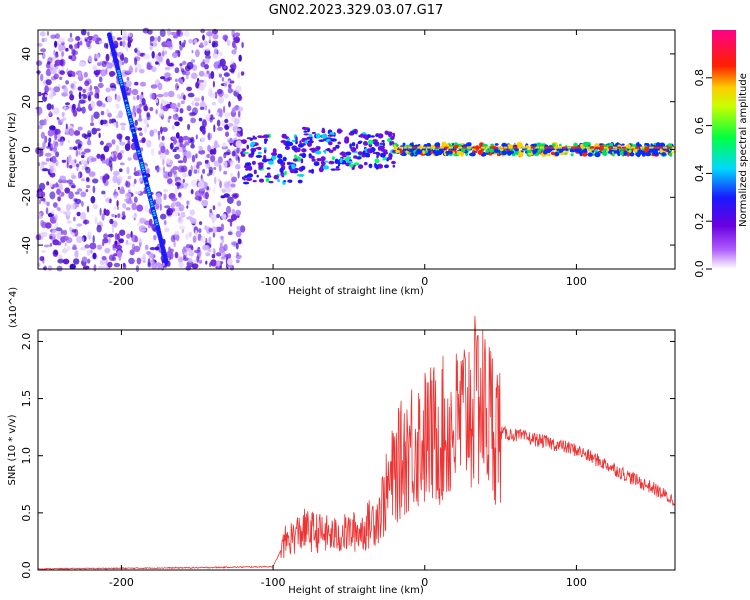 This screenshot has width=750, height=600. What do you see at coordinates (273, 582) in the screenshot?
I see `x-tick-label: -100` at bounding box center [273, 582].